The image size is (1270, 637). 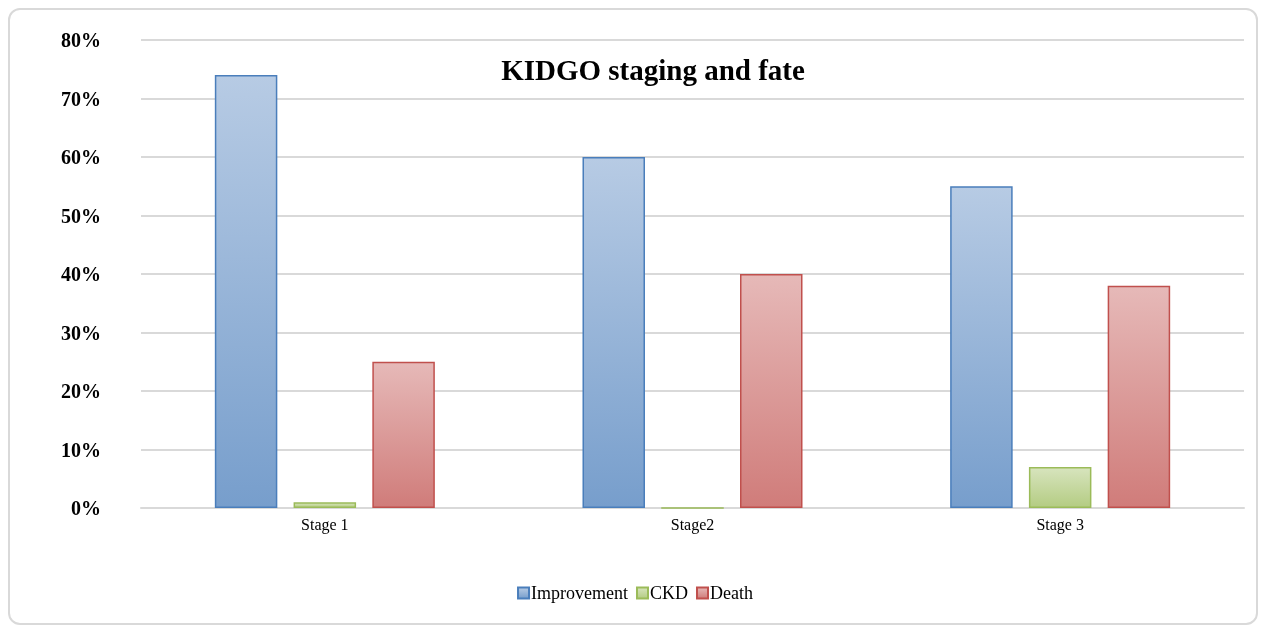 I want to click on legend-label: Death, so click(x=731, y=593).